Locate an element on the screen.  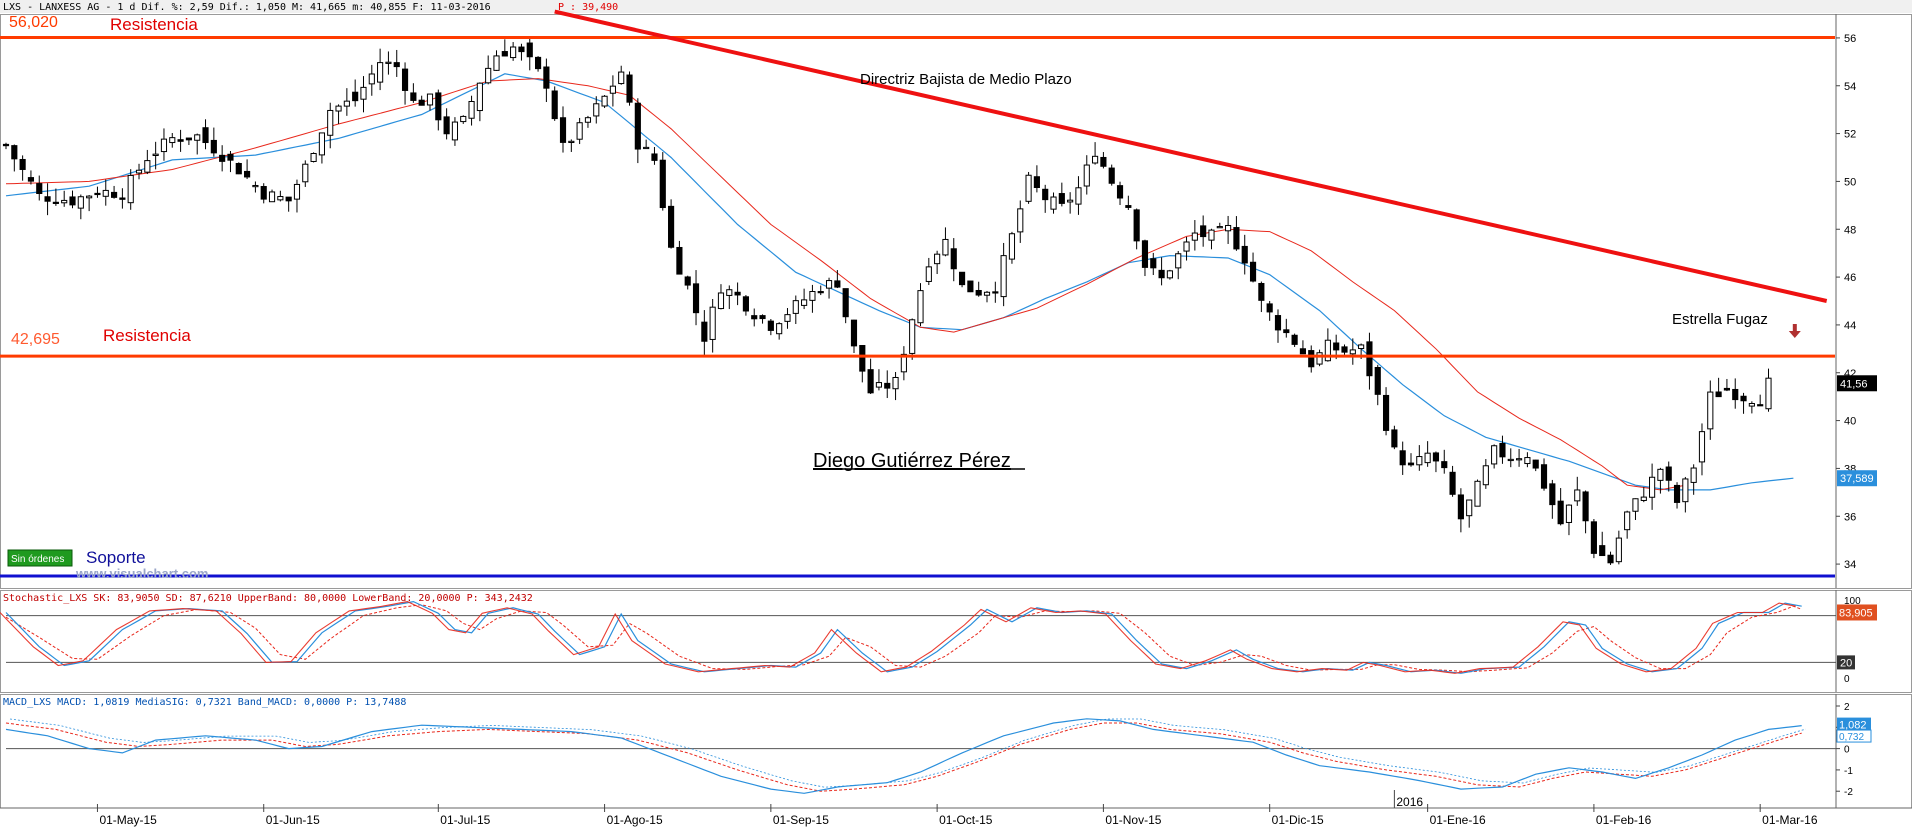
stochastic-lower-tag: 20 is located at coordinates (1846, 663).